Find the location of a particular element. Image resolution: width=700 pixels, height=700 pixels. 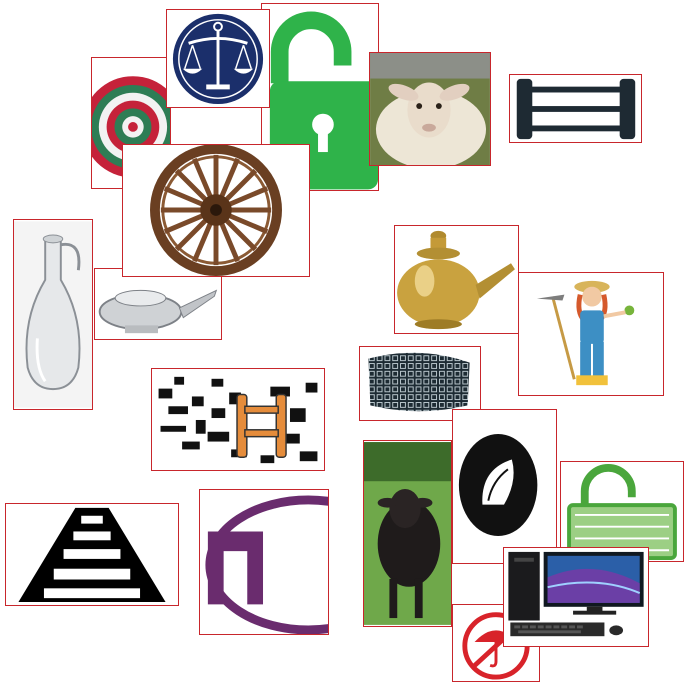

knitted-cap-icon is located at coordinates (420, 383).